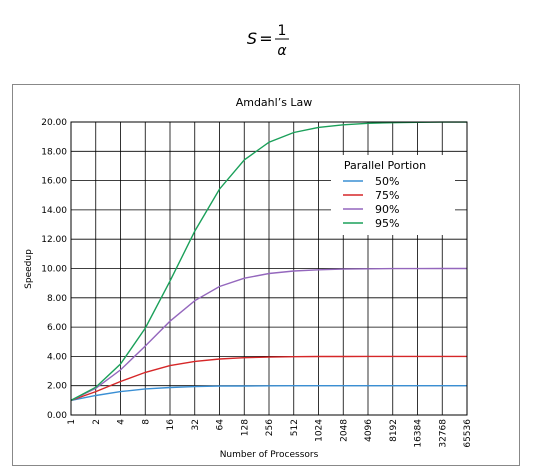 The image size is (534, 474). I want to click on x-tick-label: 1024, so click(320, 430).